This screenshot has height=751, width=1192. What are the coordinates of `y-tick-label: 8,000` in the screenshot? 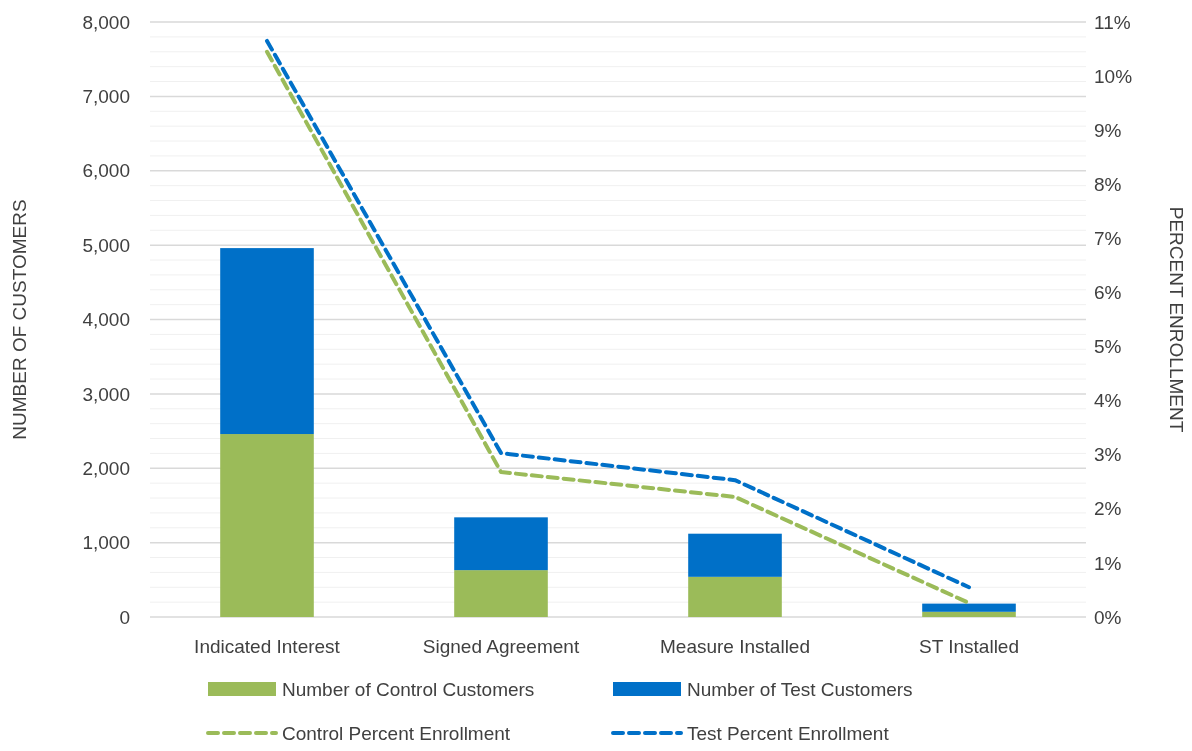 It's located at (106, 22).